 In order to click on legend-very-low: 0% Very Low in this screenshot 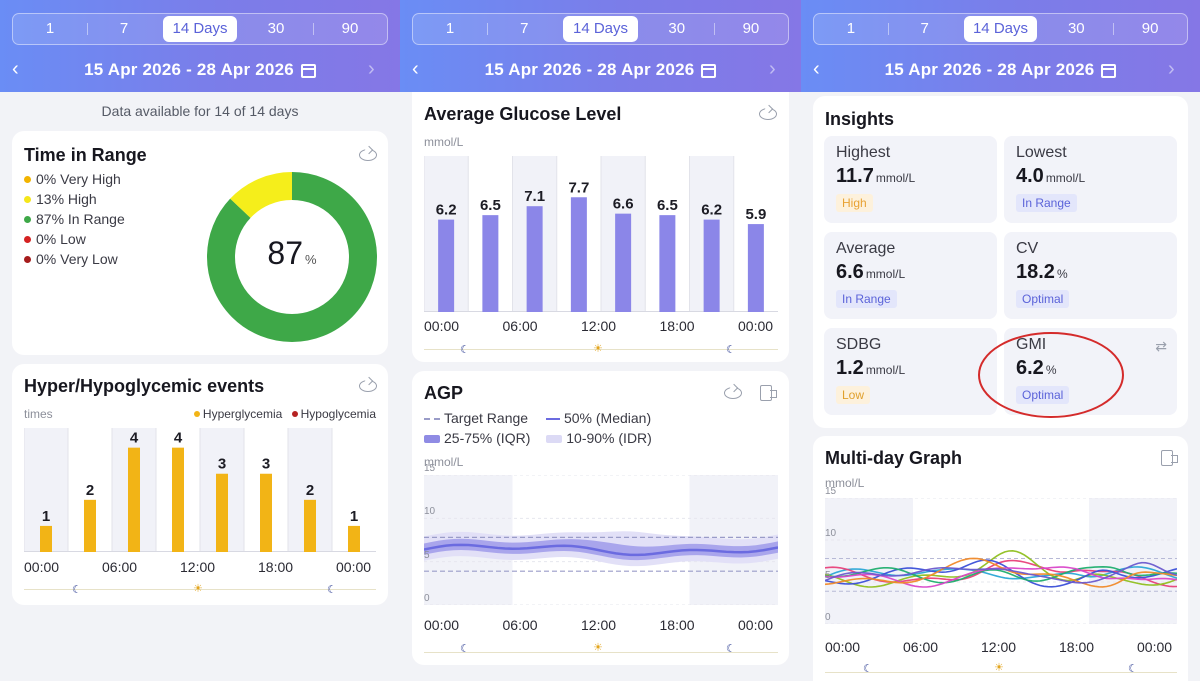, I will do `click(71, 259)`.